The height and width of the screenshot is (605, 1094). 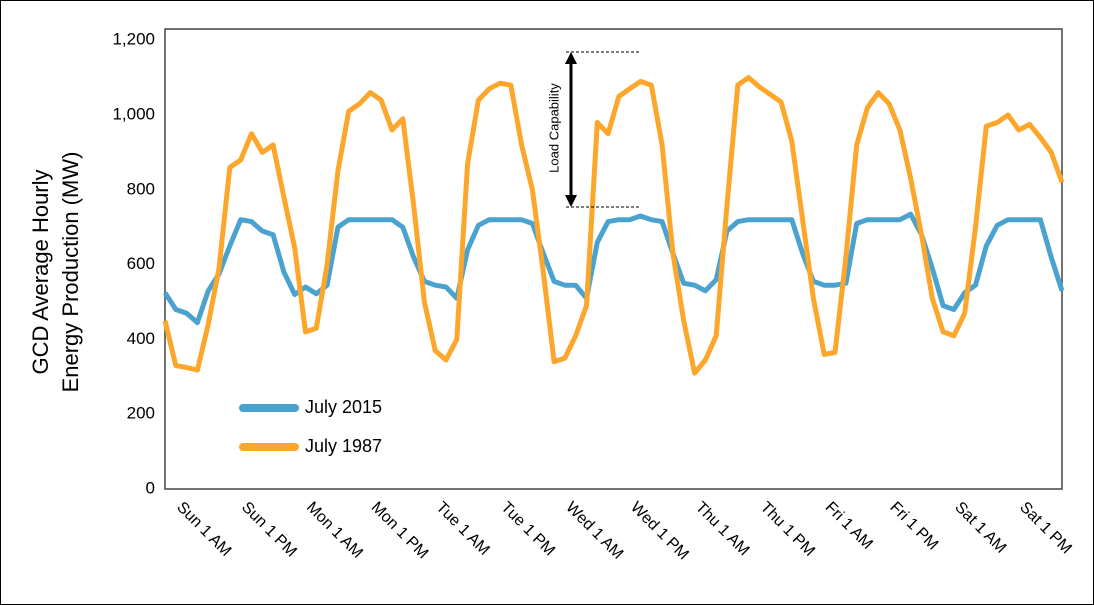 What do you see at coordinates (70, 272) in the screenshot?
I see `y-axis-label: Energy Production (MW)` at bounding box center [70, 272].